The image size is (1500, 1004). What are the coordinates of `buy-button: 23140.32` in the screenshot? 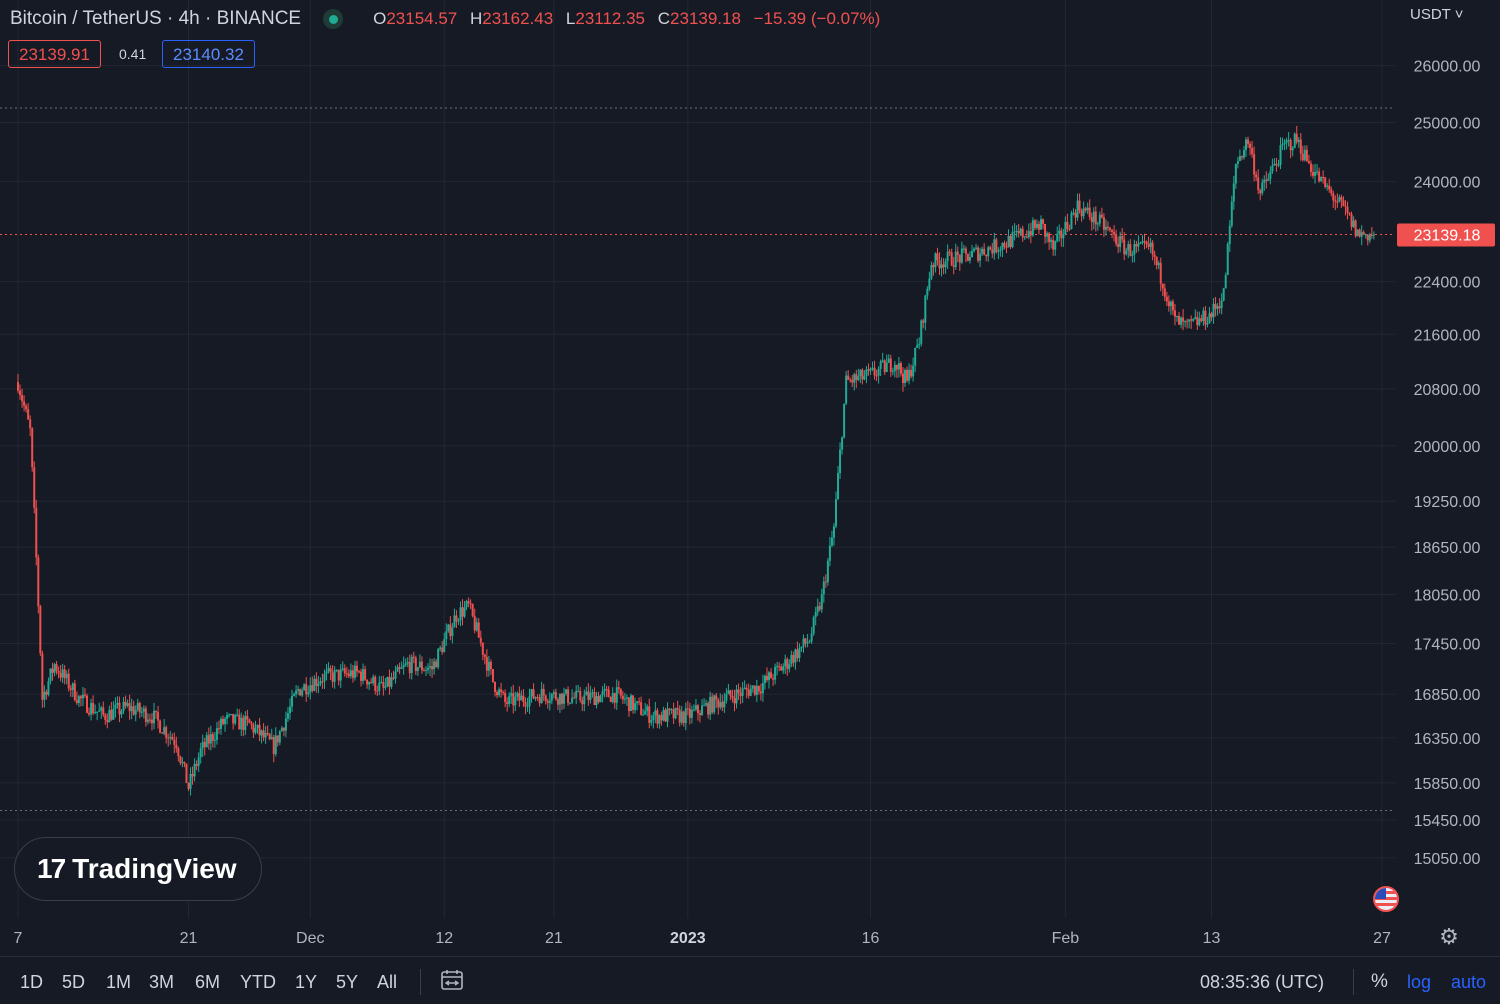 It's located at (208, 54).